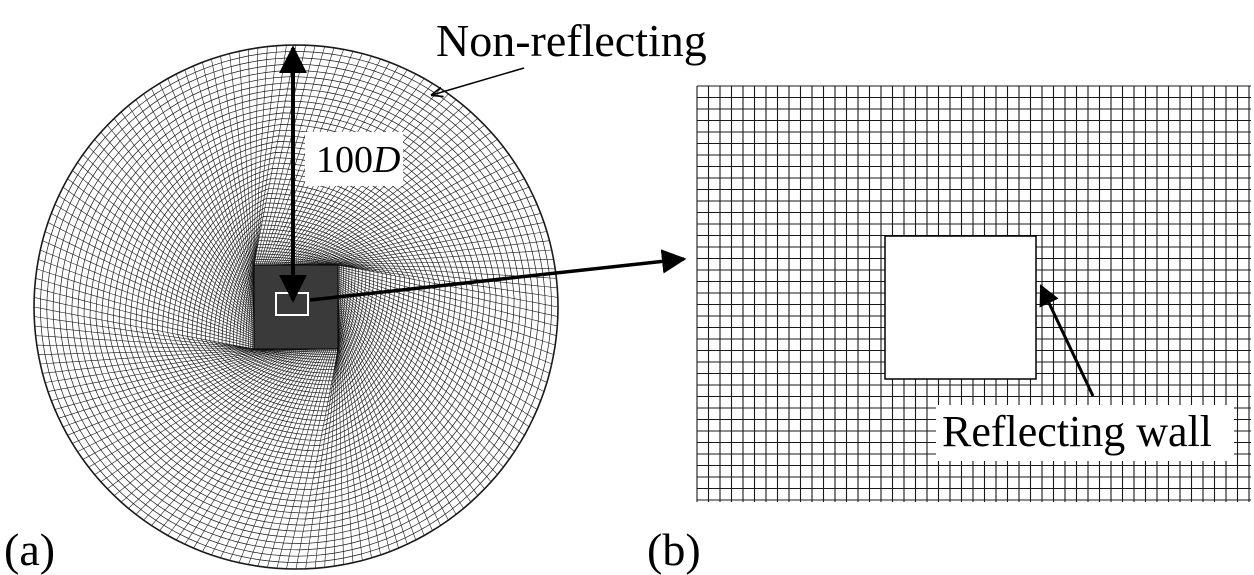 This screenshot has height=575, width=1254. I want to click on non-reflecting-label: Non-reflecting, so click(571, 40).